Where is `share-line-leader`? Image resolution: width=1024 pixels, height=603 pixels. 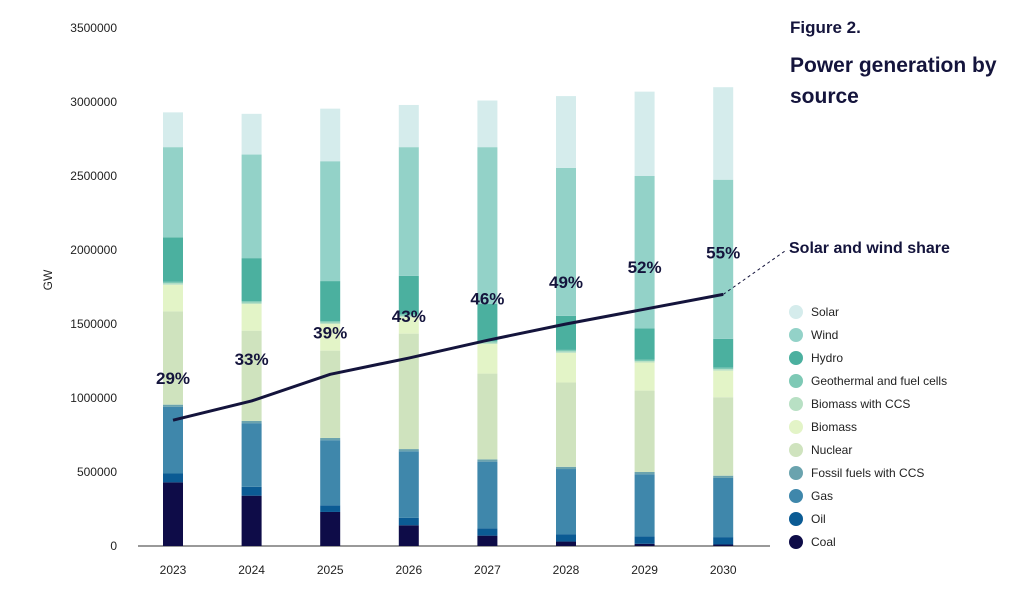
share-line-leader is located at coordinates (754, 272).